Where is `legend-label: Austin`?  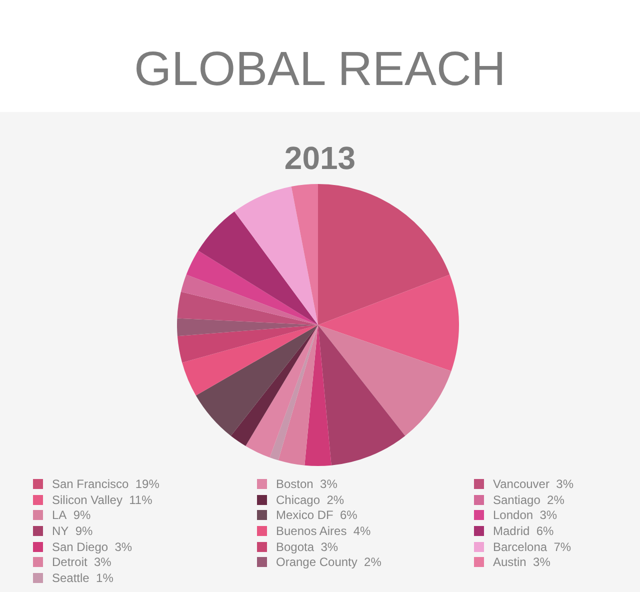 legend-label: Austin is located at coordinates (509, 562).